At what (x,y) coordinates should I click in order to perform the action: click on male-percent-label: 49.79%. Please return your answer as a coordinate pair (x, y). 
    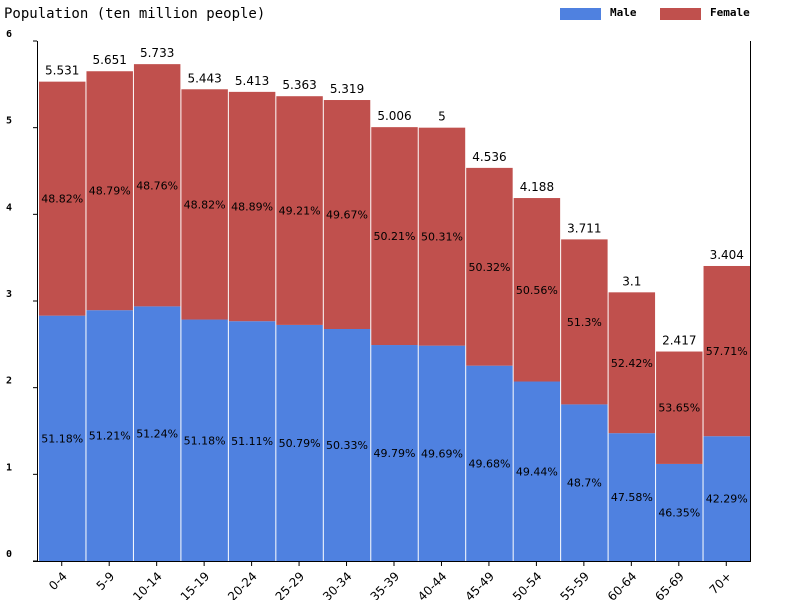
    Looking at the image, I should click on (395, 453).